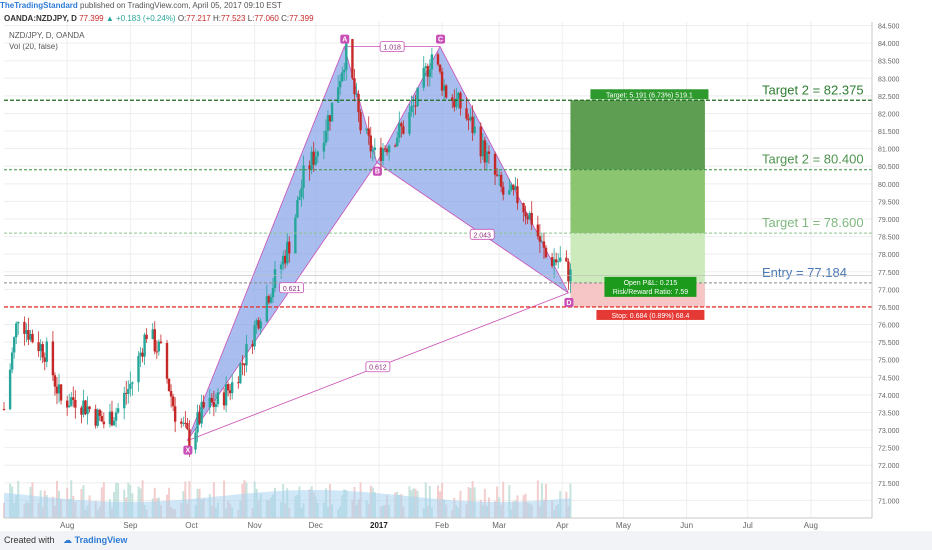 The width and height of the screenshot is (932, 550). I want to click on position-box, so click(637, 203).